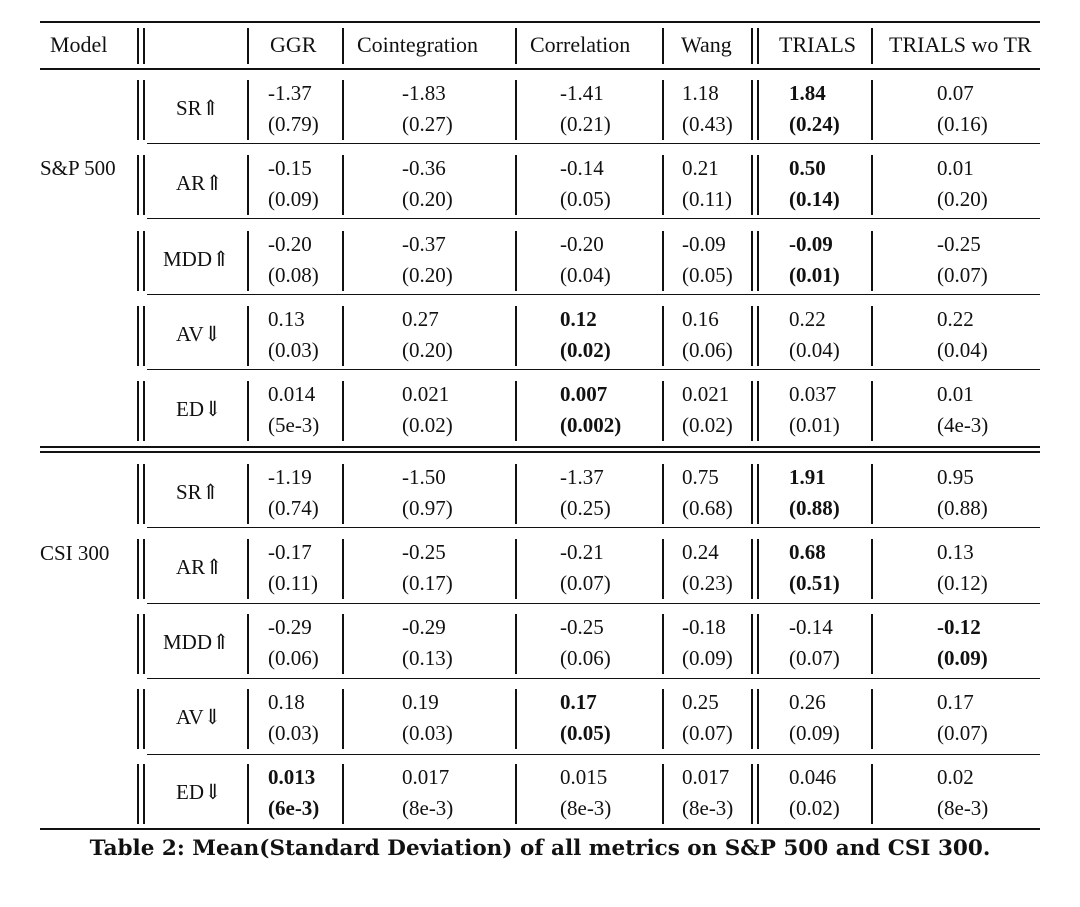 Image resolution: width=1080 pixels, height=907 pixels. Describe the element at coordinates (427, 184) in the screenshot. I see `table-cell: -0.36 (0.20)` at that location.